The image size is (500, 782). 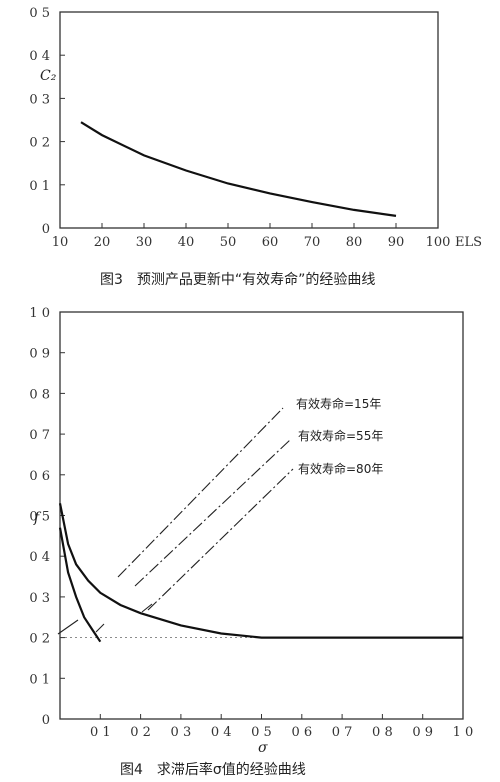 What do you see at coordinates (39, 354) in the screenshot?
I see `y-tick-label-2: 0 9` at bounding box center [39, 354].